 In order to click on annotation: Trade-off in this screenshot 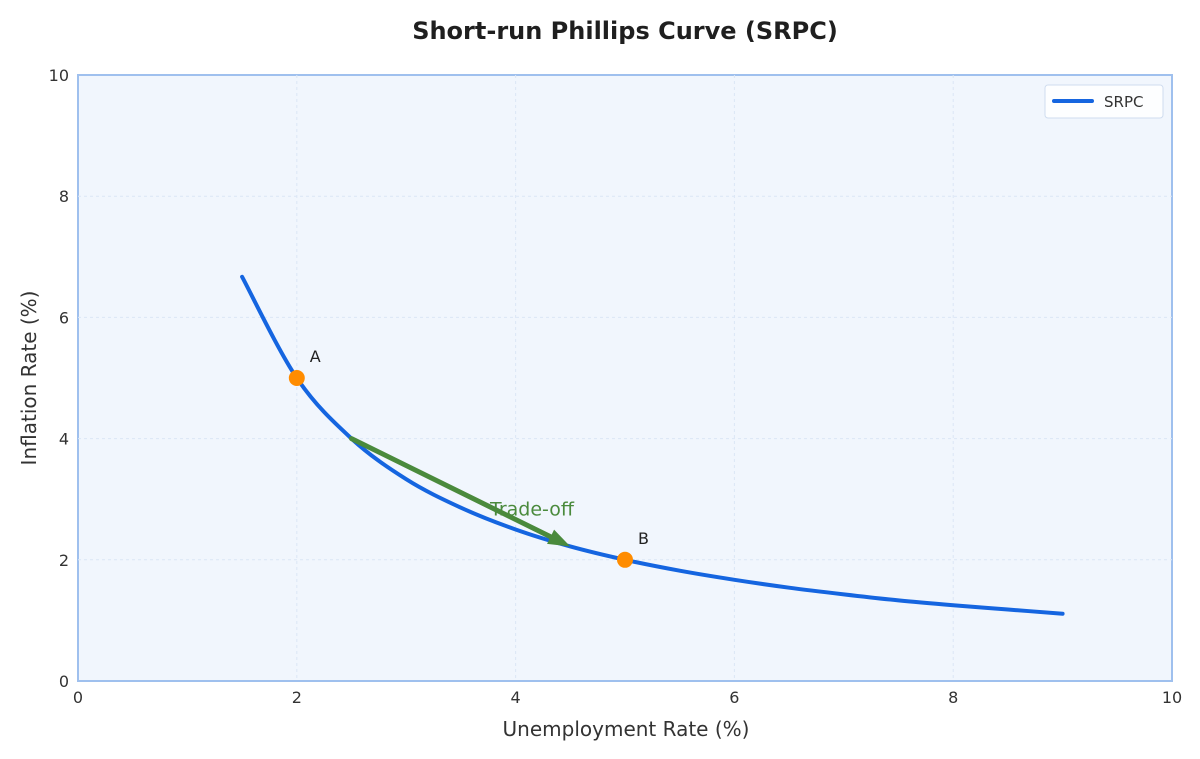, I will do `click(462, 491)`.